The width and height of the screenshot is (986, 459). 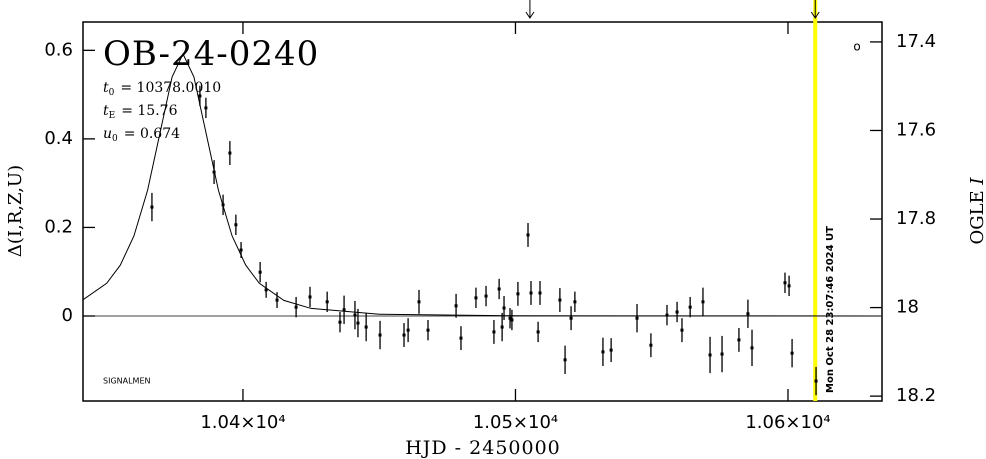 I want to click on parameter-symbol: u, so click(x=107, y=134).